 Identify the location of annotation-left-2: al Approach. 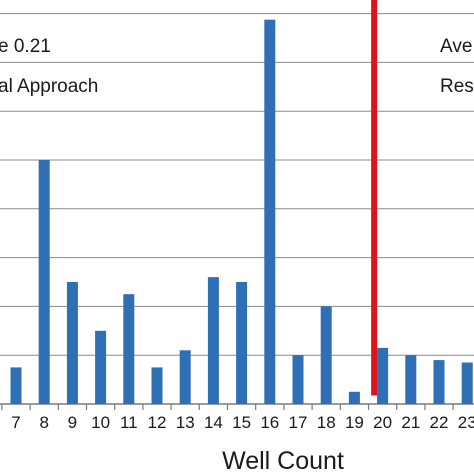
(49, 86).